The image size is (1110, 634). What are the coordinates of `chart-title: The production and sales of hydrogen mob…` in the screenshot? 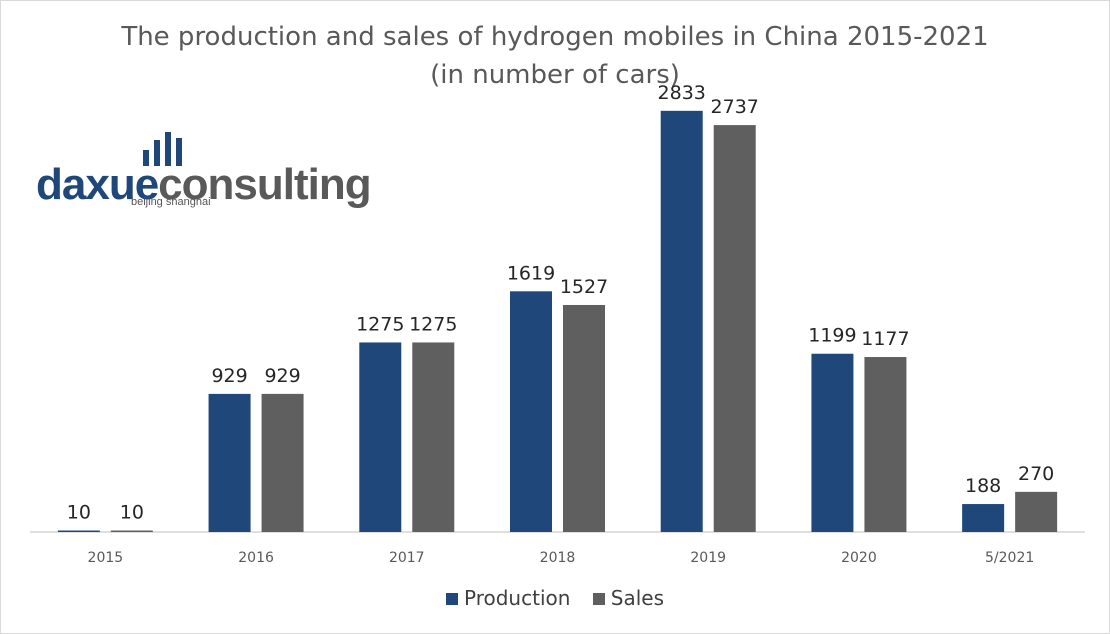 It's located at (555, 37).